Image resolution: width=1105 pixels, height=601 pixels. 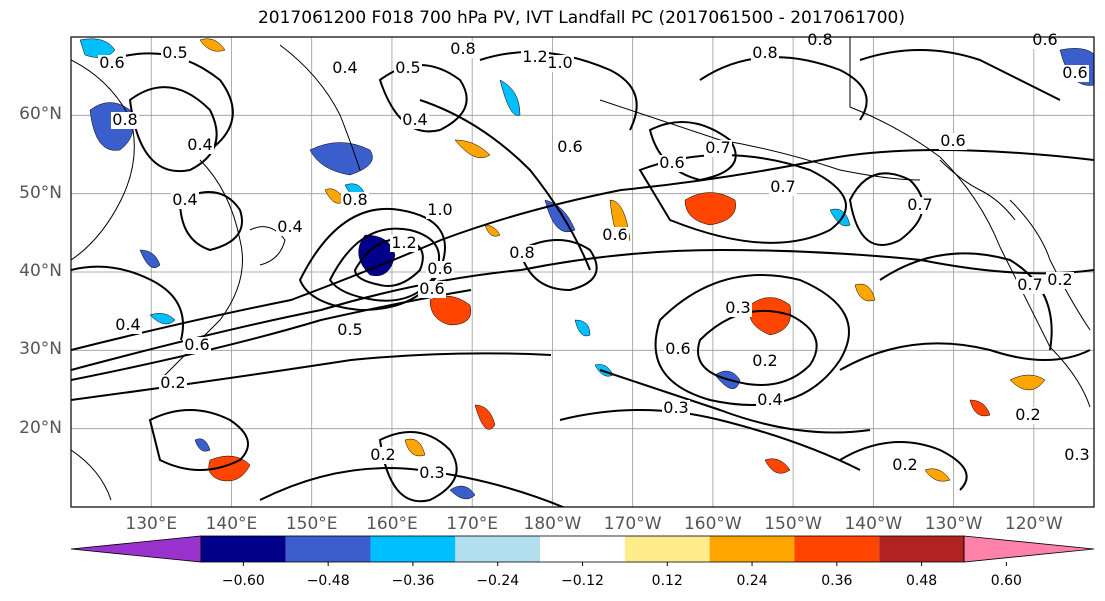 What do you see at coordinates (922, 581) in the screenshot?
I see `colorbar-tick-label: 0.48` at bounding box center [922, 581].